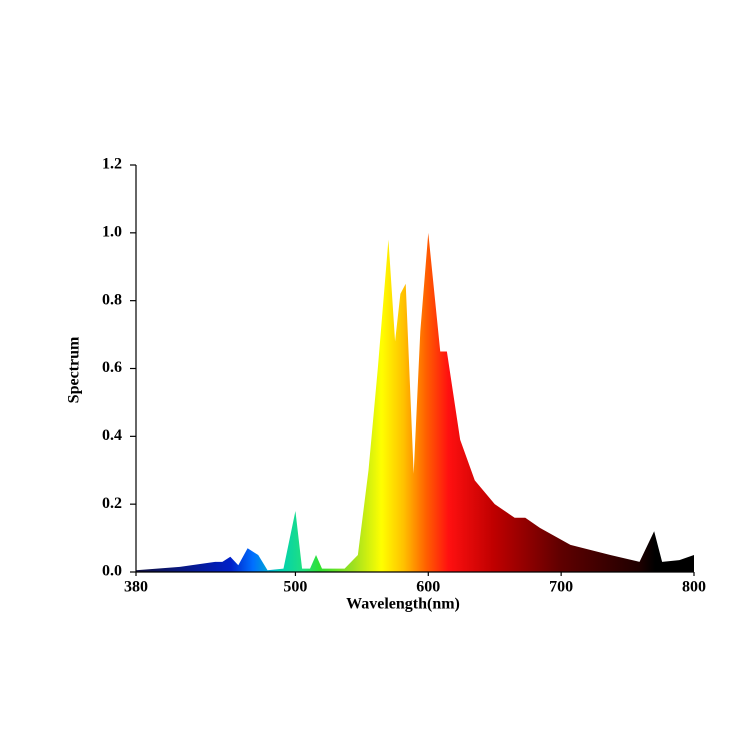 The width and height of the screenshot is (750, 750). What do you see at coordinates (136, 587) in the screenshot?
I see `x-tick-label: 380` at bounding box center [136, 587].